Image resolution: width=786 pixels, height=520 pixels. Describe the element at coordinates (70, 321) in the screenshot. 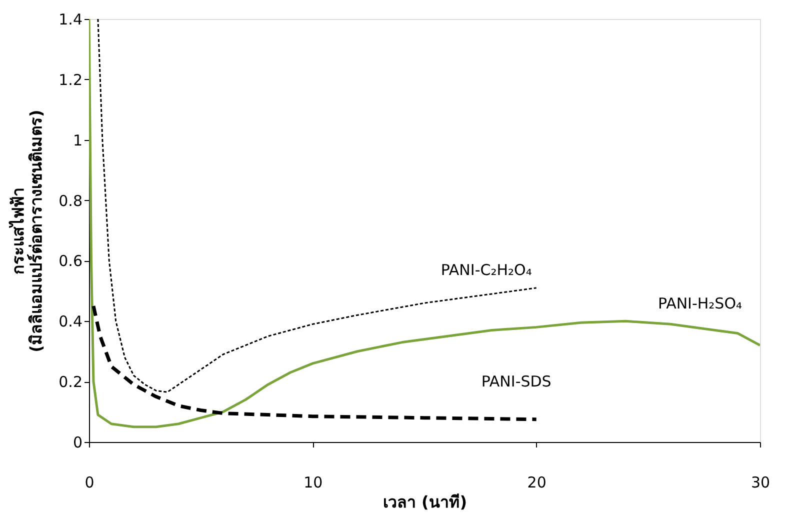

I see `y-tick-label: 0.4` at that location.